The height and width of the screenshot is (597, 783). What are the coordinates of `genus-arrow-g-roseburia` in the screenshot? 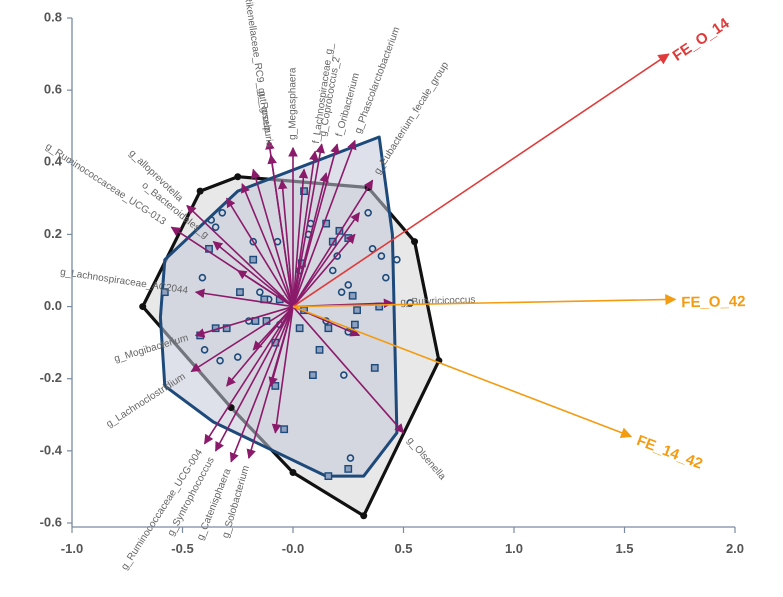 It's located at (280, 230).